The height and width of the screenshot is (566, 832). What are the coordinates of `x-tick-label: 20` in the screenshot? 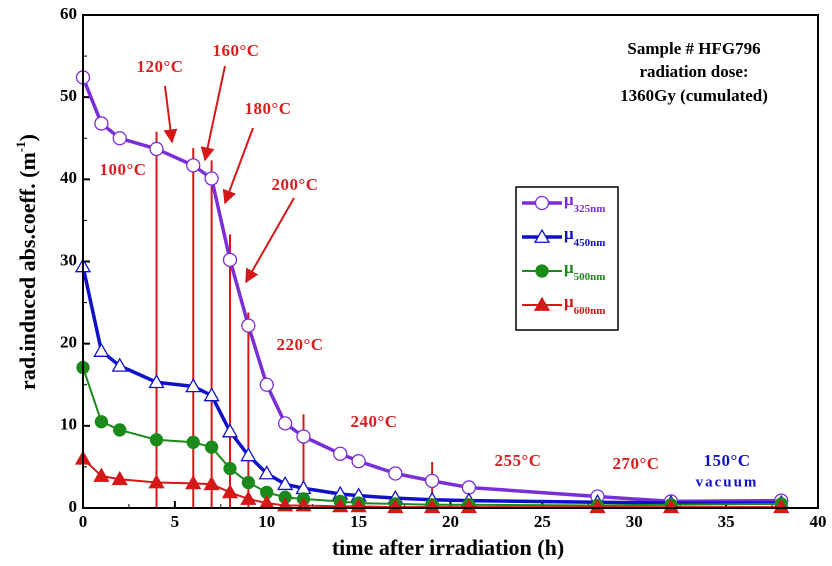 It's located at (450, 521).